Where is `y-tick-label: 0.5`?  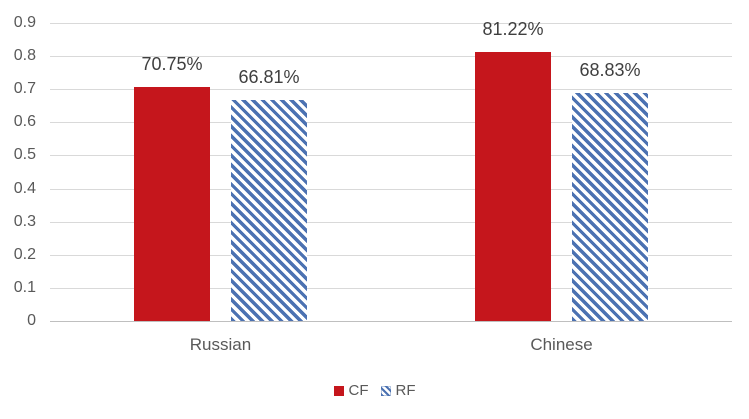
y-tick-label: 0.5 is located at coordinates (24, 155).